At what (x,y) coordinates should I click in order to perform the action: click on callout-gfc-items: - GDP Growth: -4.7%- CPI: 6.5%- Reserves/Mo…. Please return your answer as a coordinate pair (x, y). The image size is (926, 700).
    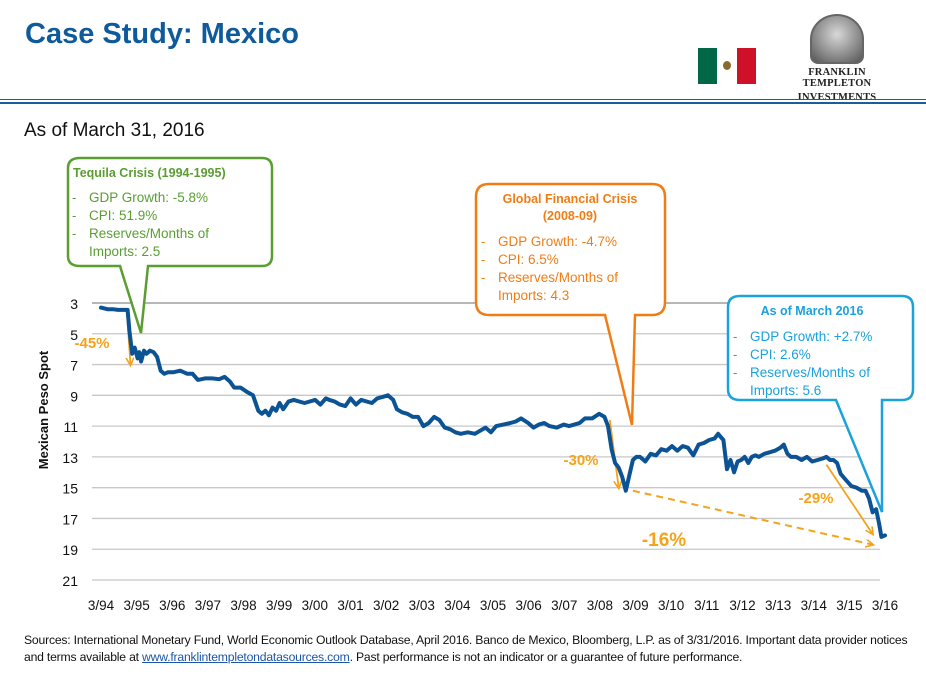
    Looking at the image, I should click on (549, 268).